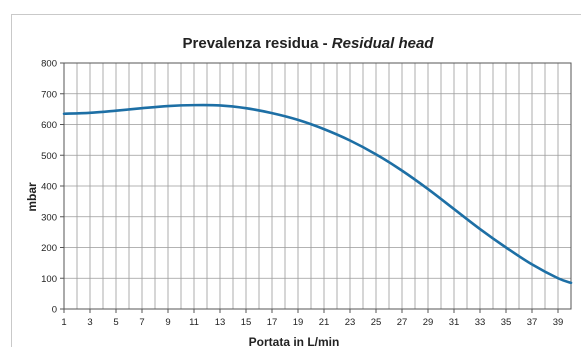 Image resolution: width=581 pixels, height=348 pixels. Describe the element at coordinates (558, 322) in the screenshot. I see `x-tick-label: 39` at that location.